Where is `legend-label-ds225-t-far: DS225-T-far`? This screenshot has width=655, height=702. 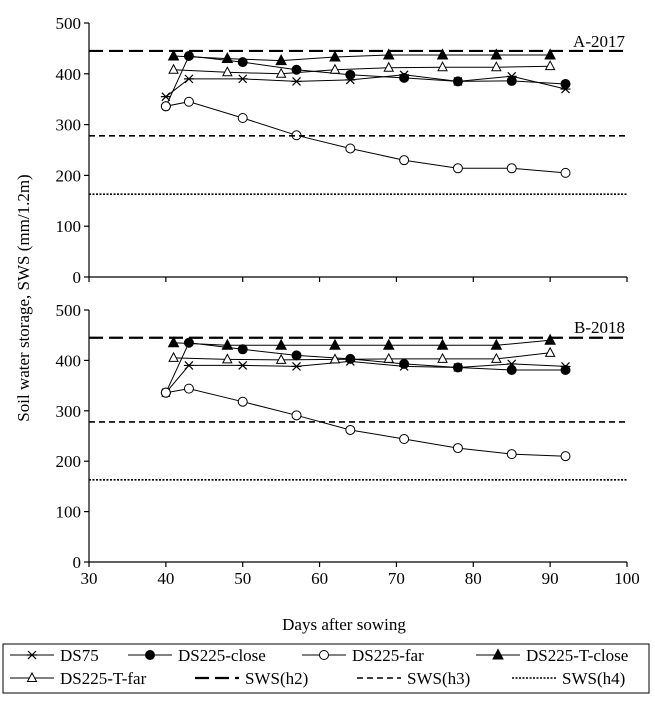 legend-label-ds225-t-far: DS225-T-far is located at coordinates (103, 678).